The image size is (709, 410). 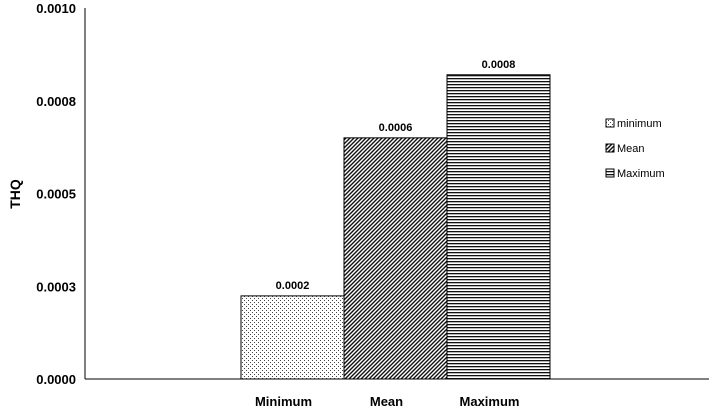 I want to click on y-tick-label: 0.0000, so click(x=56, y=379).